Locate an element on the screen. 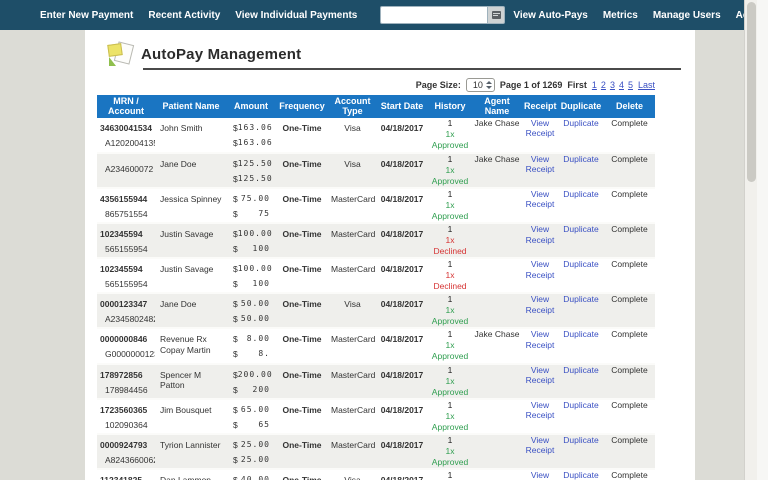 The width and height of the screenshot is (768, 480). column-header-start-date: Start Date is located at coordinates (402, 106).